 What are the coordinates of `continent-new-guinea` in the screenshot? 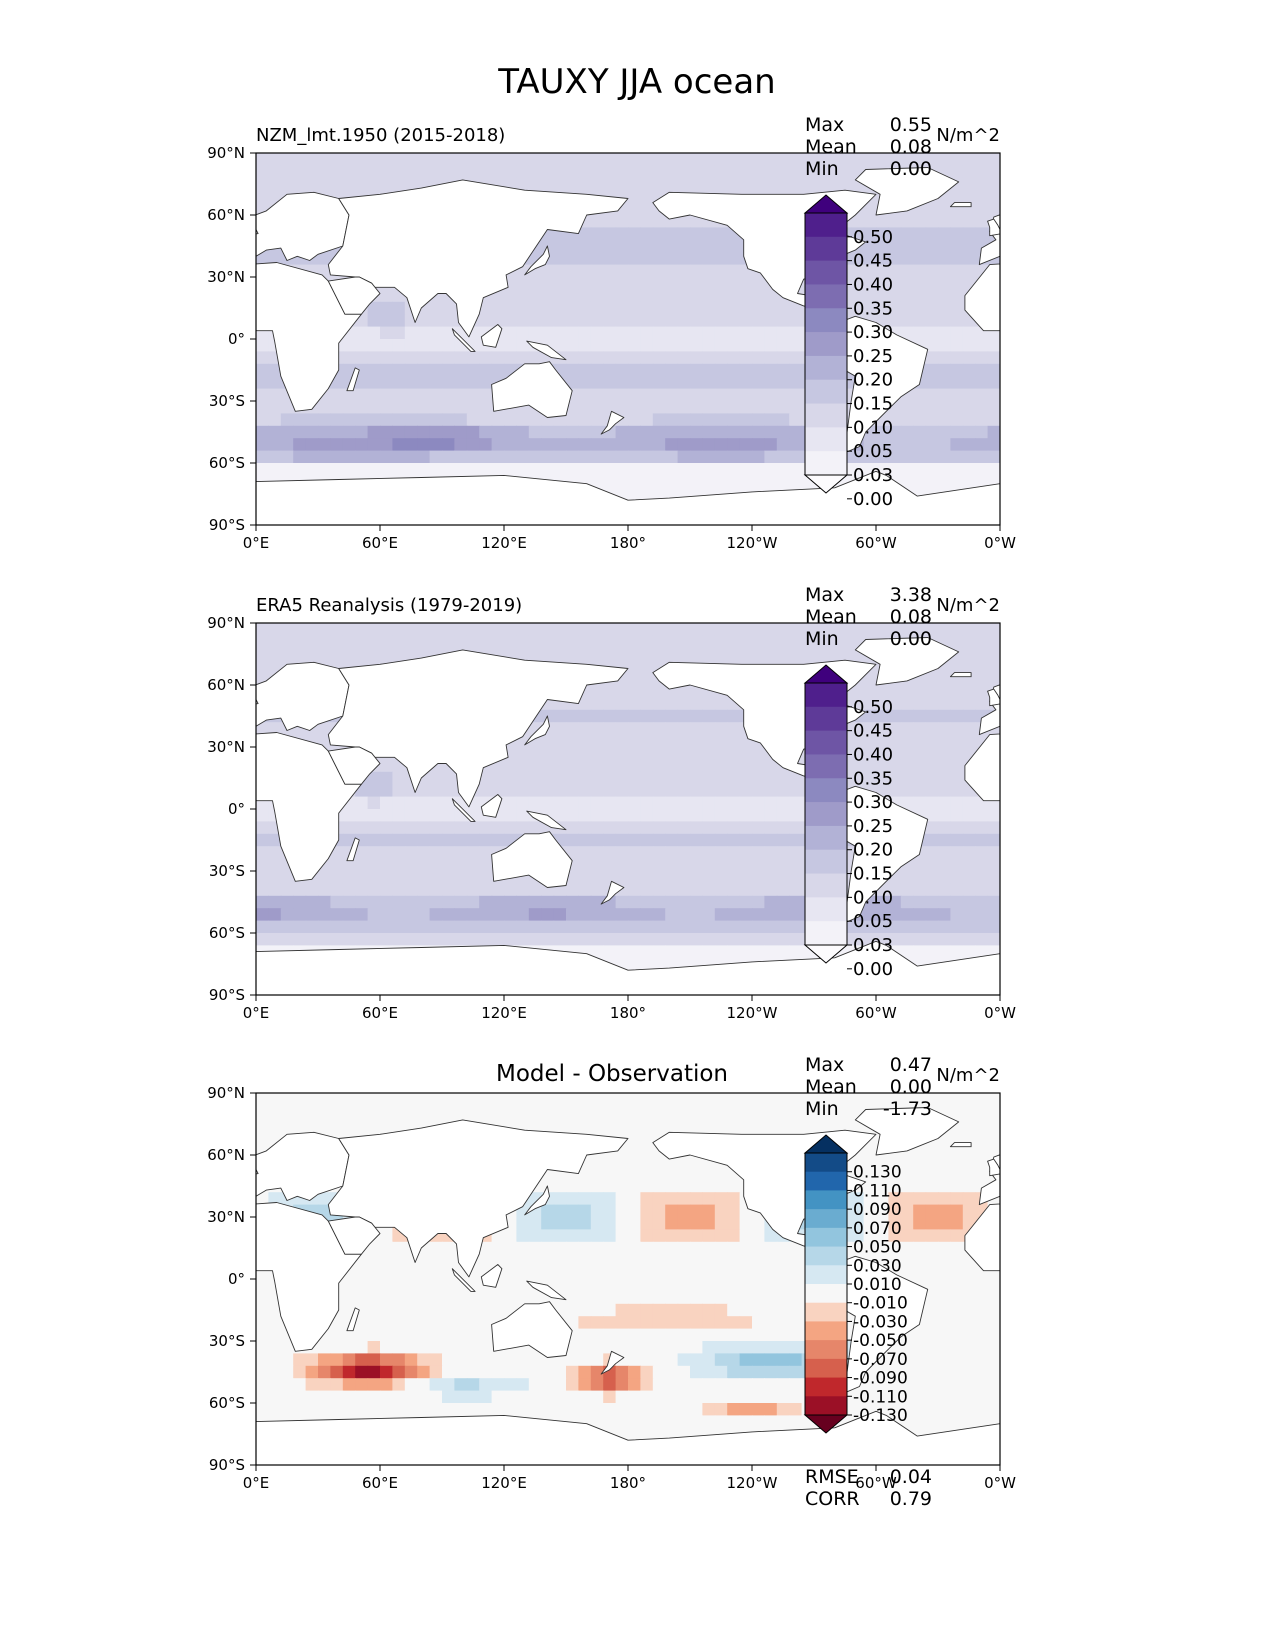 It's located at (546, 820).